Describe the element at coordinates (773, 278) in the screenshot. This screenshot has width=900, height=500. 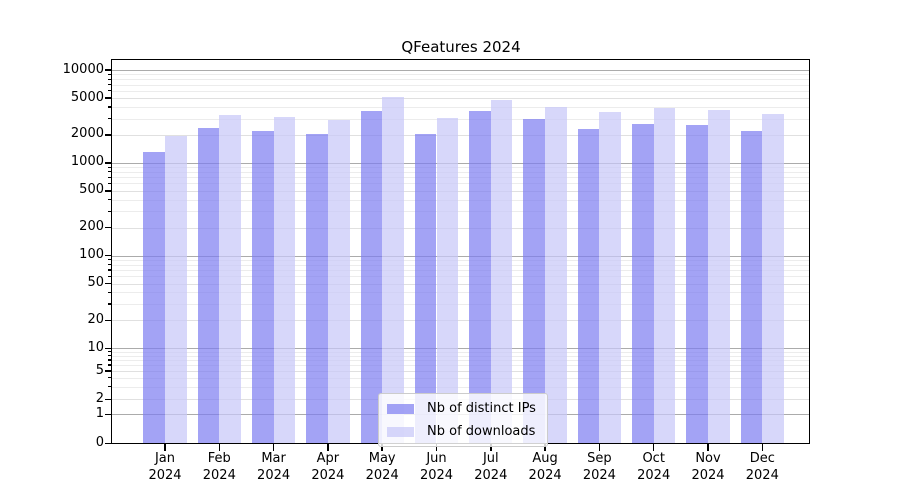
I see `bar-downloads-dec` at that location.